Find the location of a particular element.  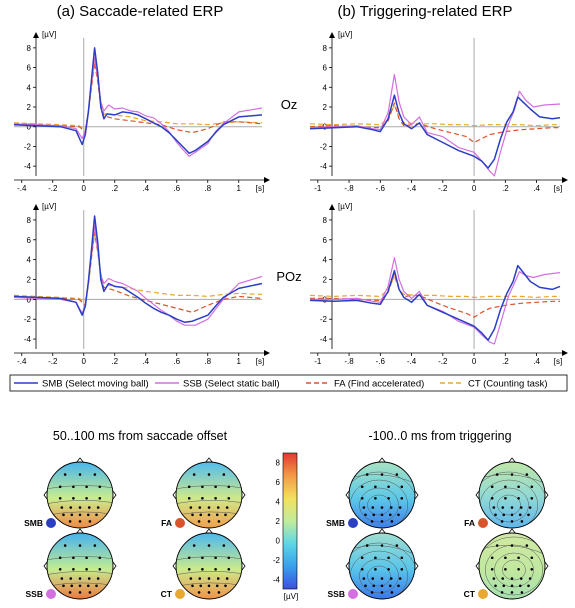

channel-label-oz: Oz is located at coordinates (289, 104).